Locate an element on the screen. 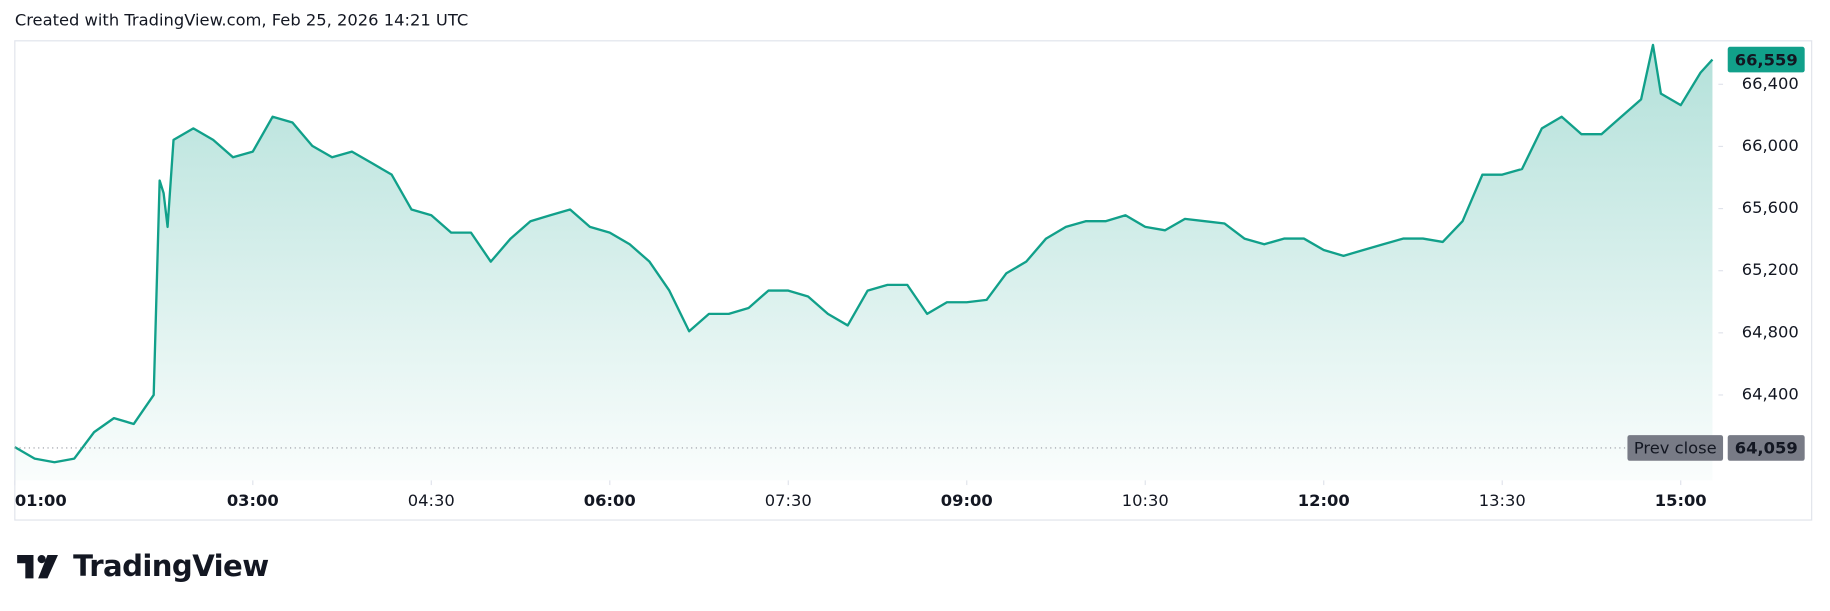 The width and height of the screenshot is (1830, 611). prev-close-value: 64,059 is located at coordinates (1766, 448).